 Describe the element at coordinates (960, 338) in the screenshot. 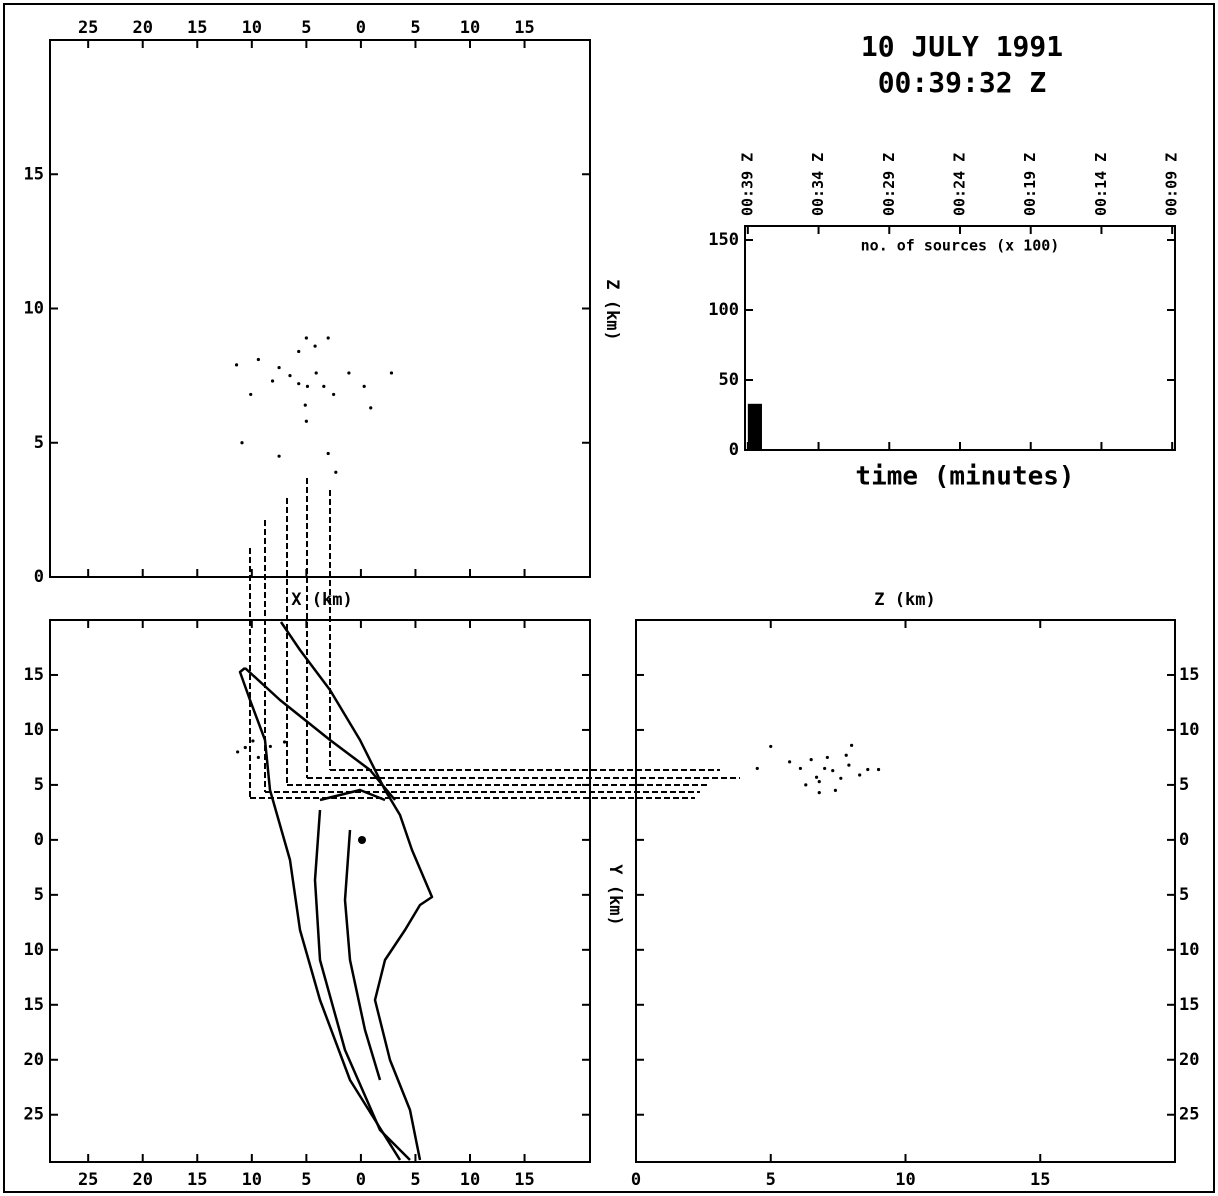

I see `plot-frame` at that location.